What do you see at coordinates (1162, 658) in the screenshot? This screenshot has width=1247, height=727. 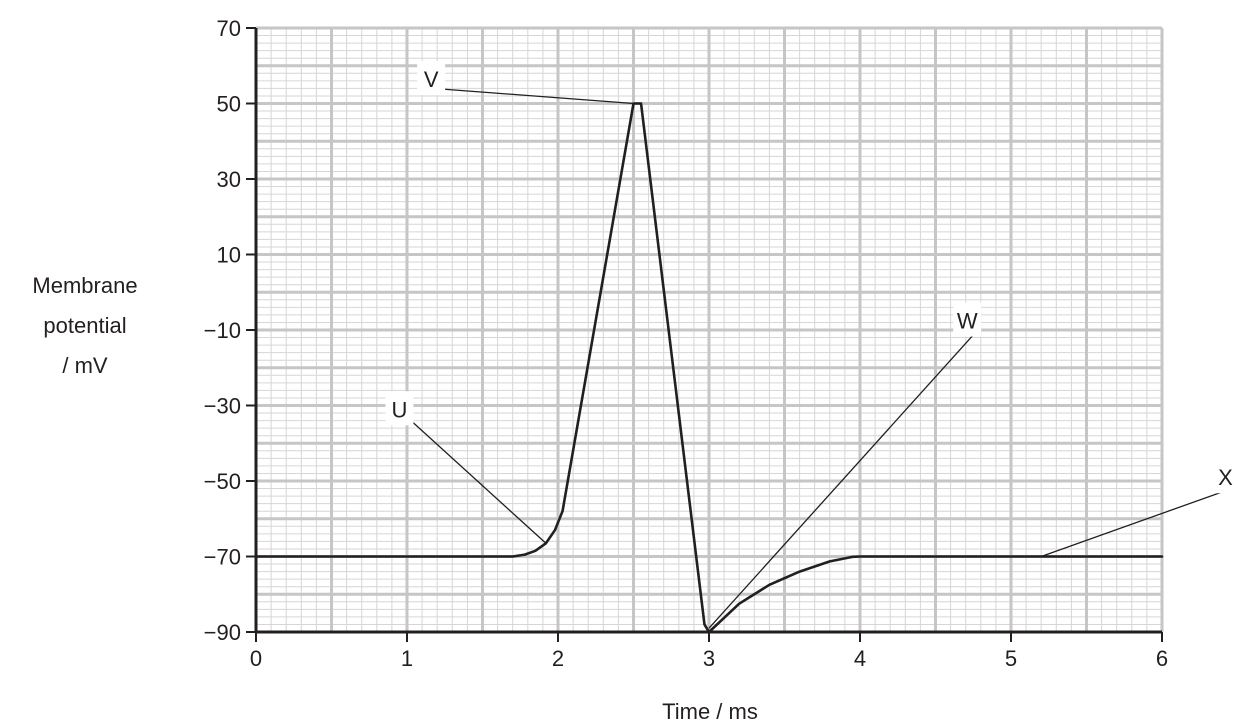 I see `x-tick-label: 6` at bounding box center [1162, 658].